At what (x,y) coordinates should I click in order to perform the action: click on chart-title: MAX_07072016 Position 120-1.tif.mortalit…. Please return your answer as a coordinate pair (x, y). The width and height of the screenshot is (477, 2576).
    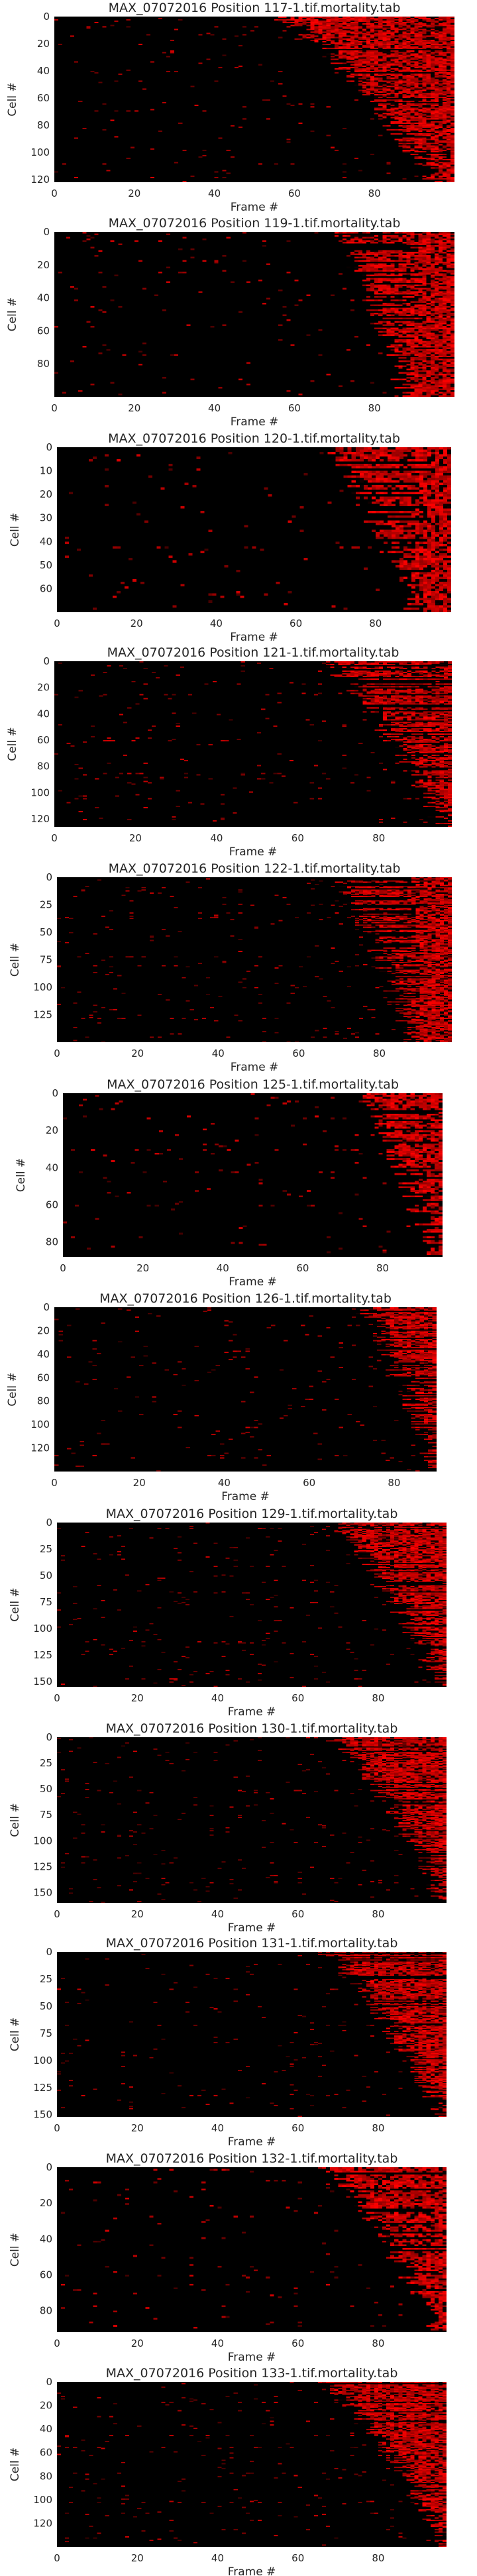
    Looking at the image, I should click on (254, 439).